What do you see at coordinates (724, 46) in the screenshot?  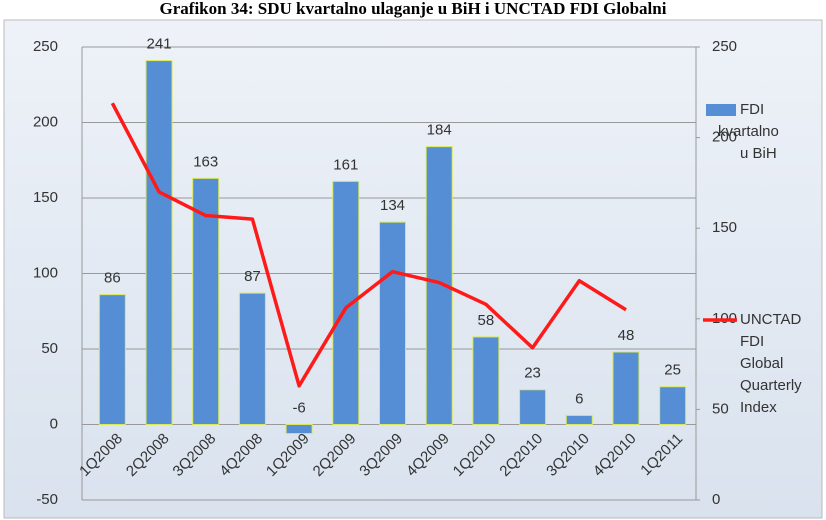 I see `y2-tick-label: 250` at bounding box center [724, 46].